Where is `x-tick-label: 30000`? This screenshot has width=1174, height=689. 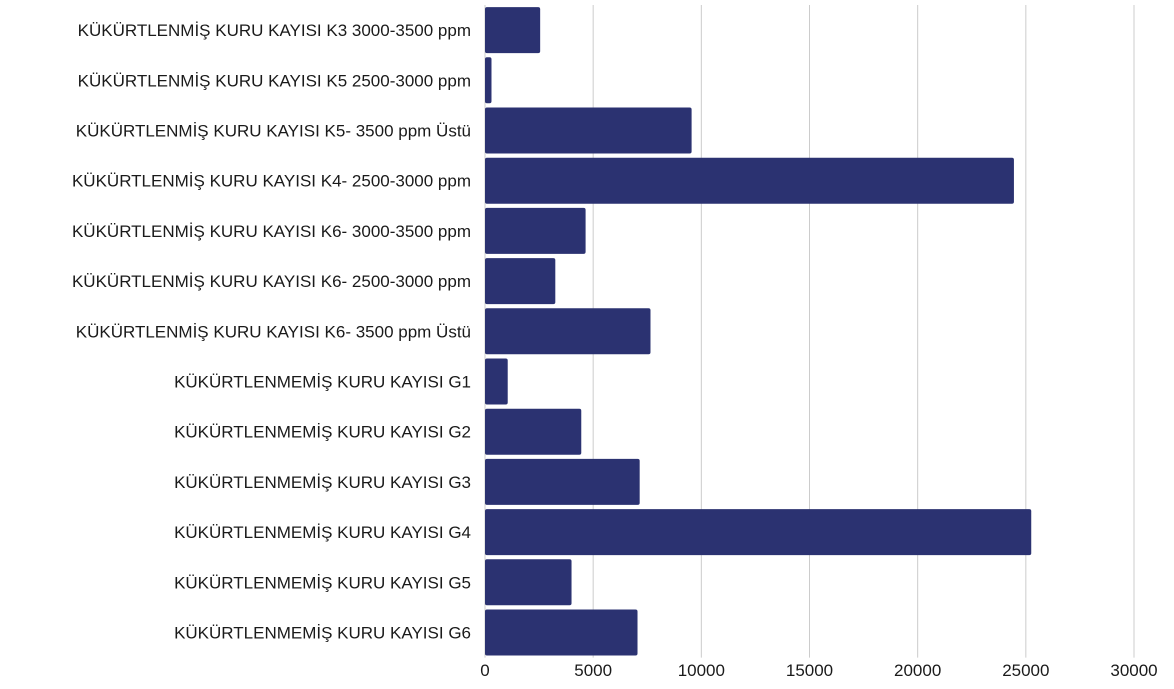 x-tick-label: 30000 is located at coordinates (1133, 670).